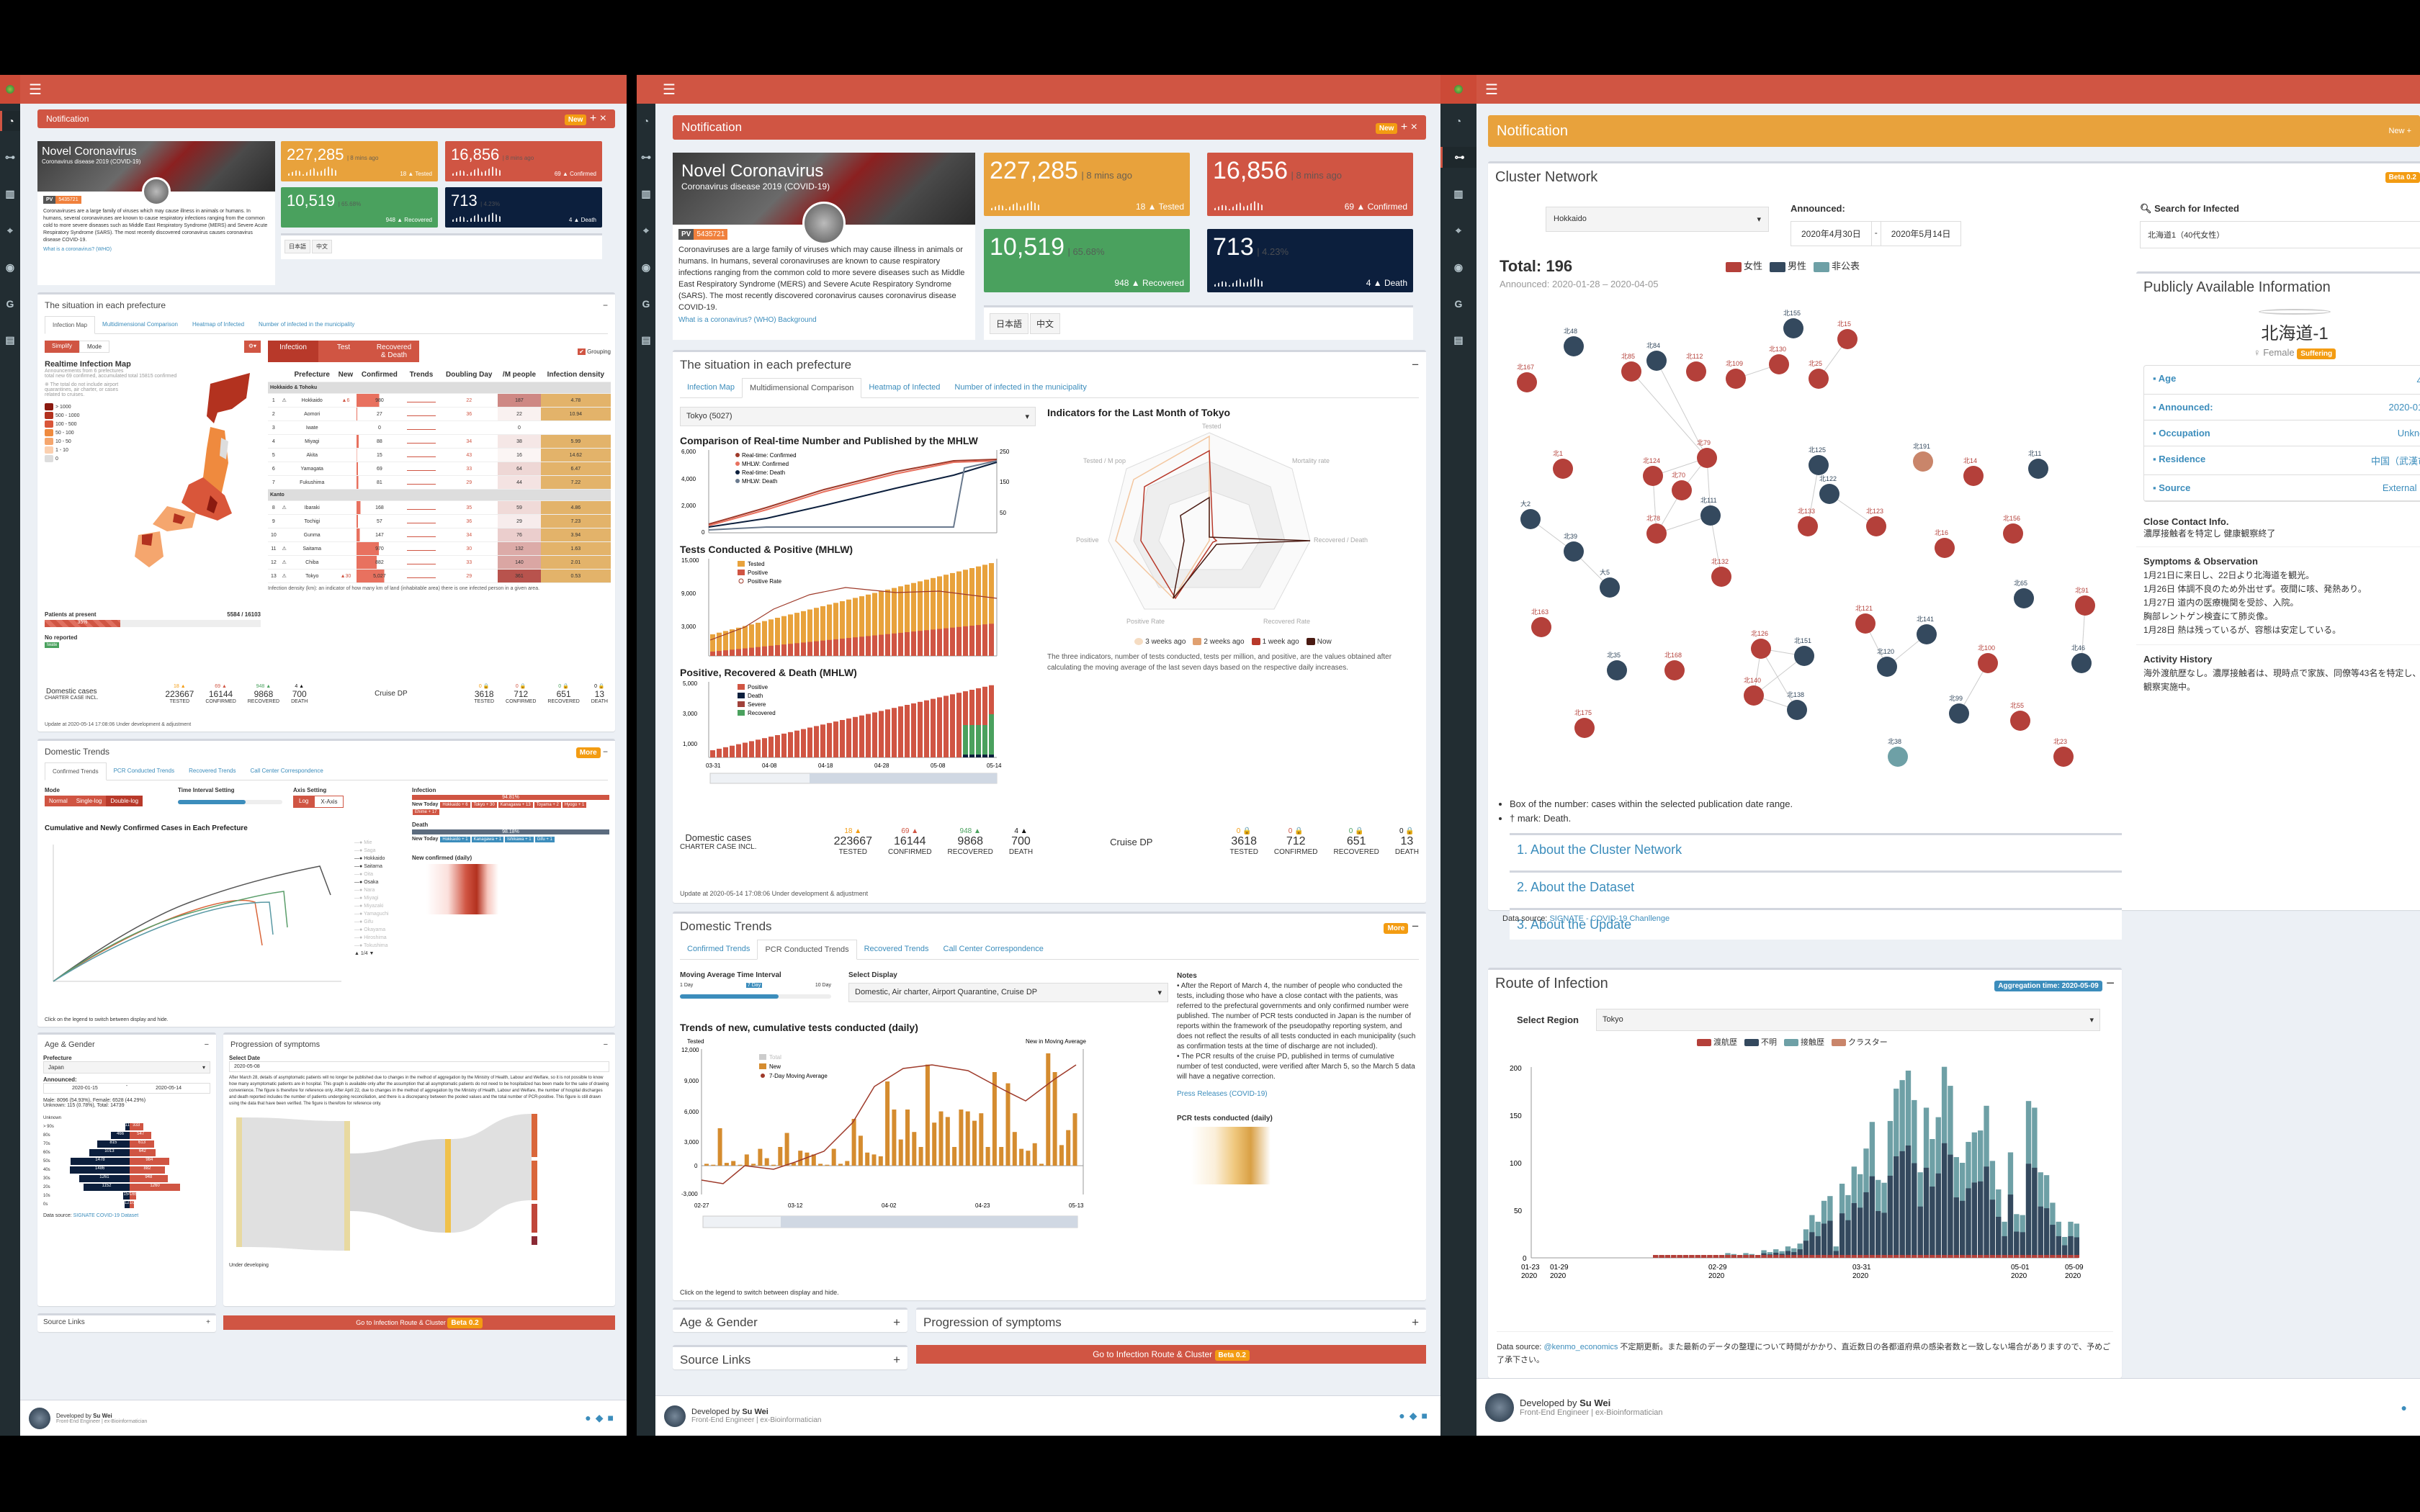 The height and width of the screenshot is (1512, 2420). I want to click on age-from-date: 2020-01-15, so click(85, 1088).